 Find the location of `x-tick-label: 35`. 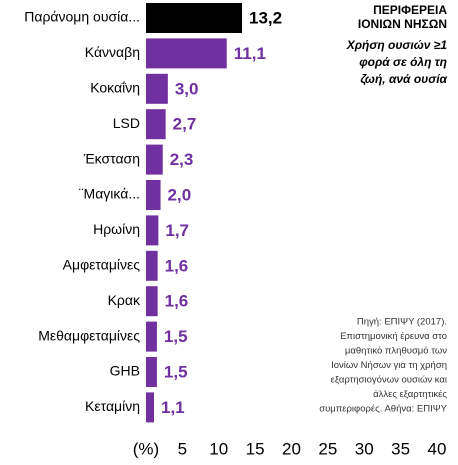

x-tick-label: 35 is located at coordinates (400, 448).